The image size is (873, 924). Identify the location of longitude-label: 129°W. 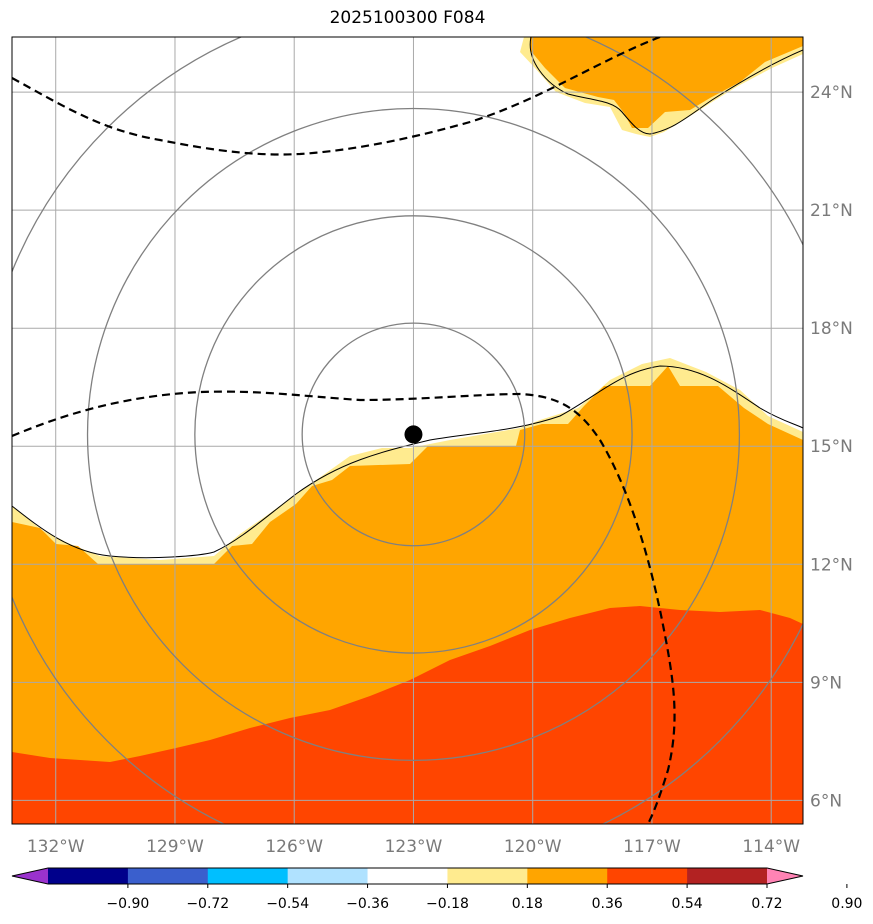
(175, 847).